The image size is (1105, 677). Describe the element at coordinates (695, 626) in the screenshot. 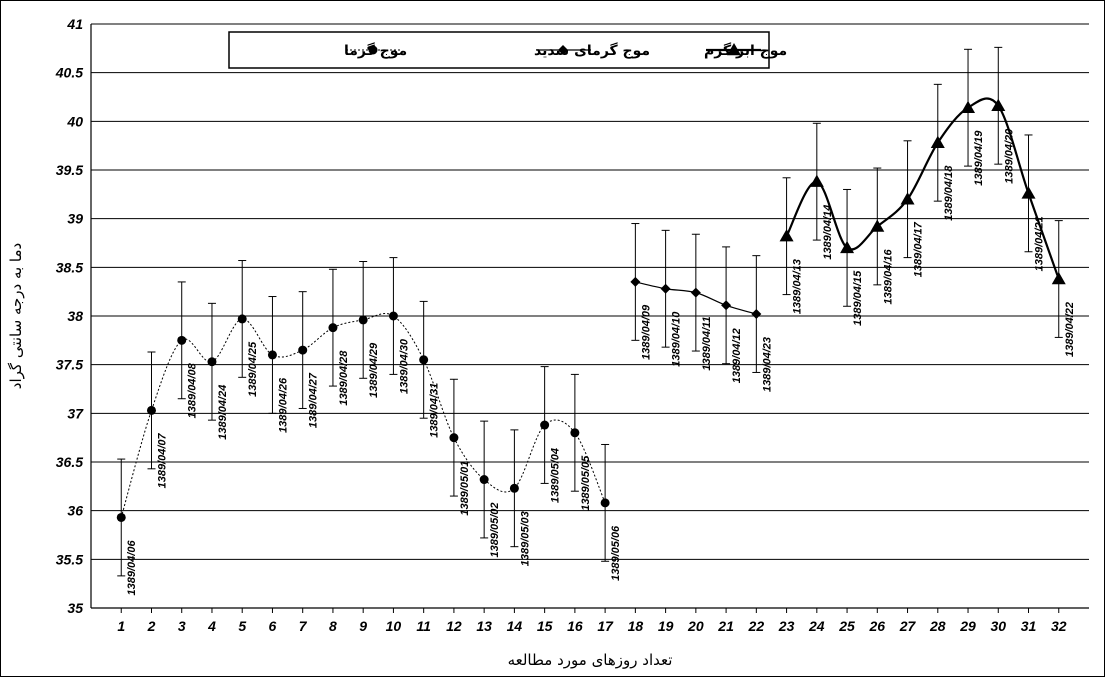

I see `x-tick-label: 20` at that location.